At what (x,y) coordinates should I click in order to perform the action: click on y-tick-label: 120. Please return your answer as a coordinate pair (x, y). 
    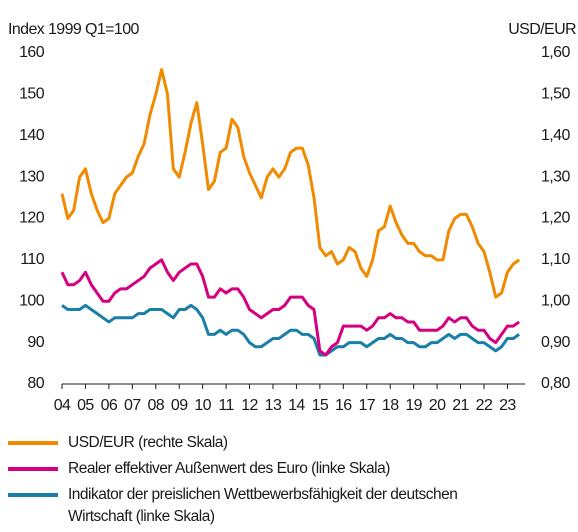
    Looking at the image, I should click on (32, 218).